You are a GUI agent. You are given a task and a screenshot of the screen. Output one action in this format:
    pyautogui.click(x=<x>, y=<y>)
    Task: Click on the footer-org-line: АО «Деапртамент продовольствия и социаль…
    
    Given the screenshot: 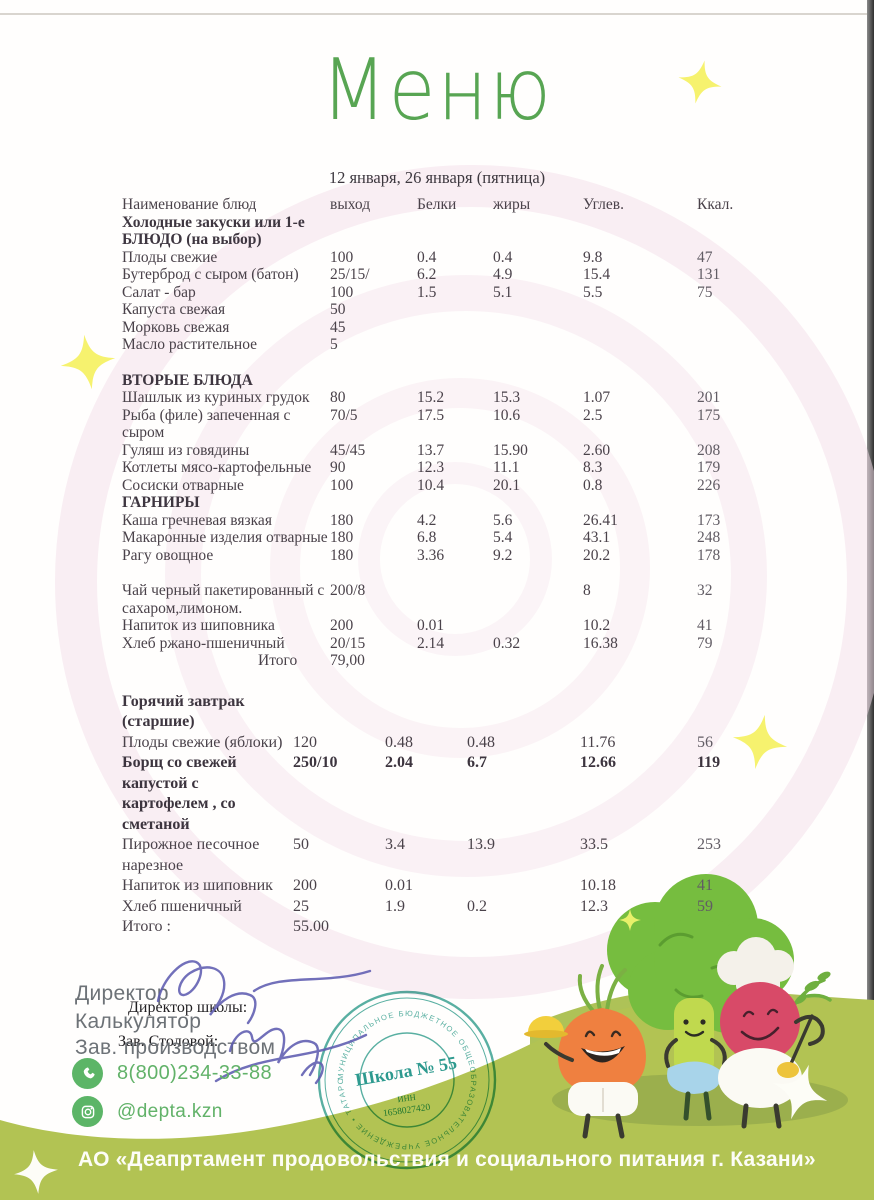 What is the action you would take?
    pyautogui.click(x=447, y=1159)
    